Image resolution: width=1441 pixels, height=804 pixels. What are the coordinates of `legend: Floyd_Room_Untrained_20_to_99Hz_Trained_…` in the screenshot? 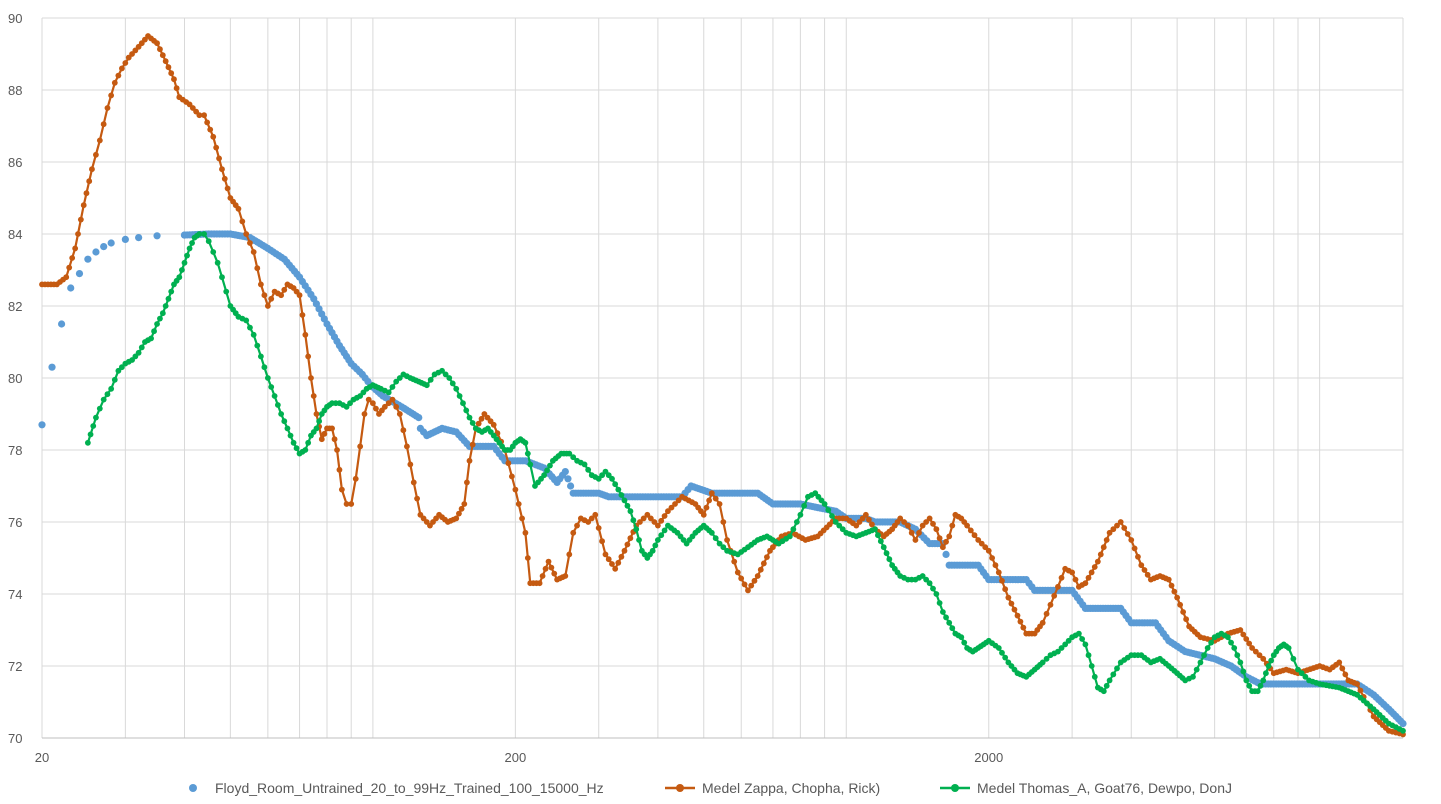 It's located at (710, 788).